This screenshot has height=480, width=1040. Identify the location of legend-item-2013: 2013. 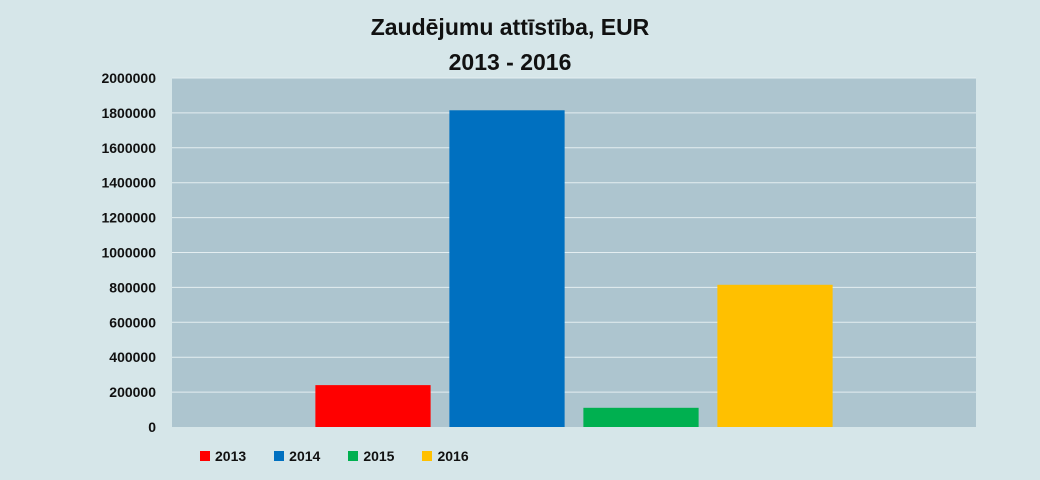
(223, 456).